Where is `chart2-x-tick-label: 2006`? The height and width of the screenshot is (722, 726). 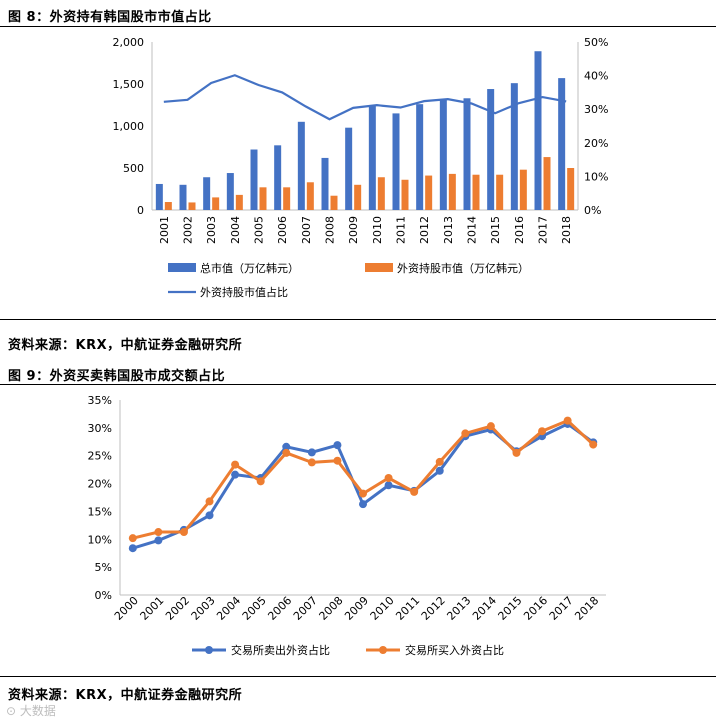
chart2-x-tick-label: 2006 is located at coordinates (279, 608).